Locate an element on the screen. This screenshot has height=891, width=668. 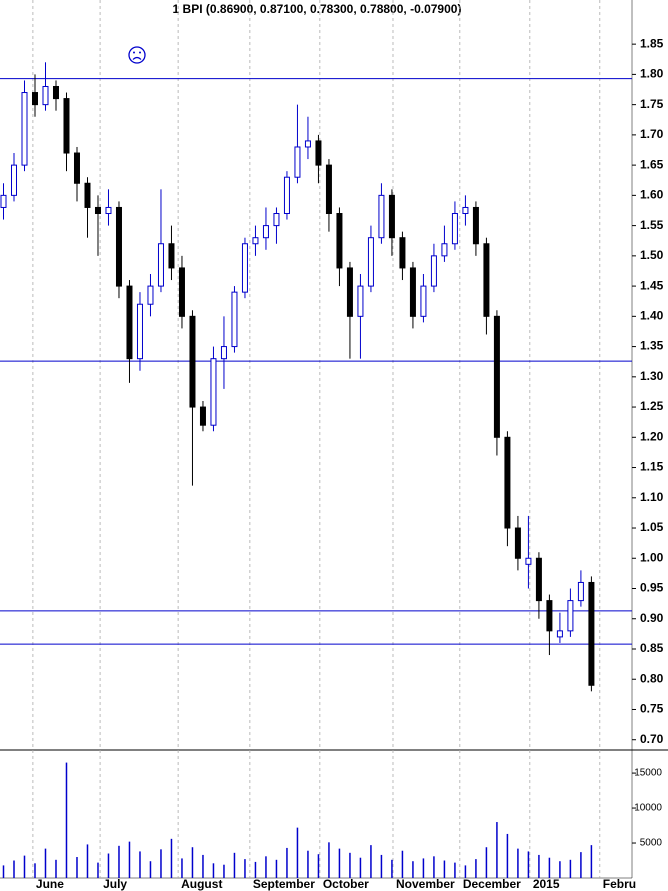
y-tick-label: 0.70 is located at coordinates (652, 739).